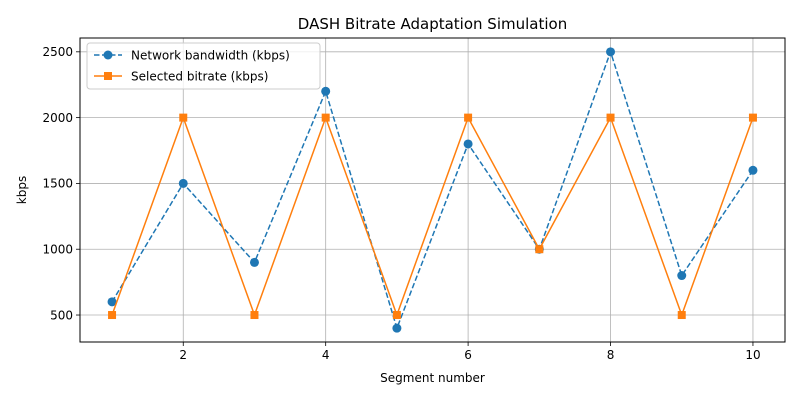 The image size is (800, 400). I want to click on legend-label-network-bandwidth: Network bandwidth (kbps), so click(210, 56).